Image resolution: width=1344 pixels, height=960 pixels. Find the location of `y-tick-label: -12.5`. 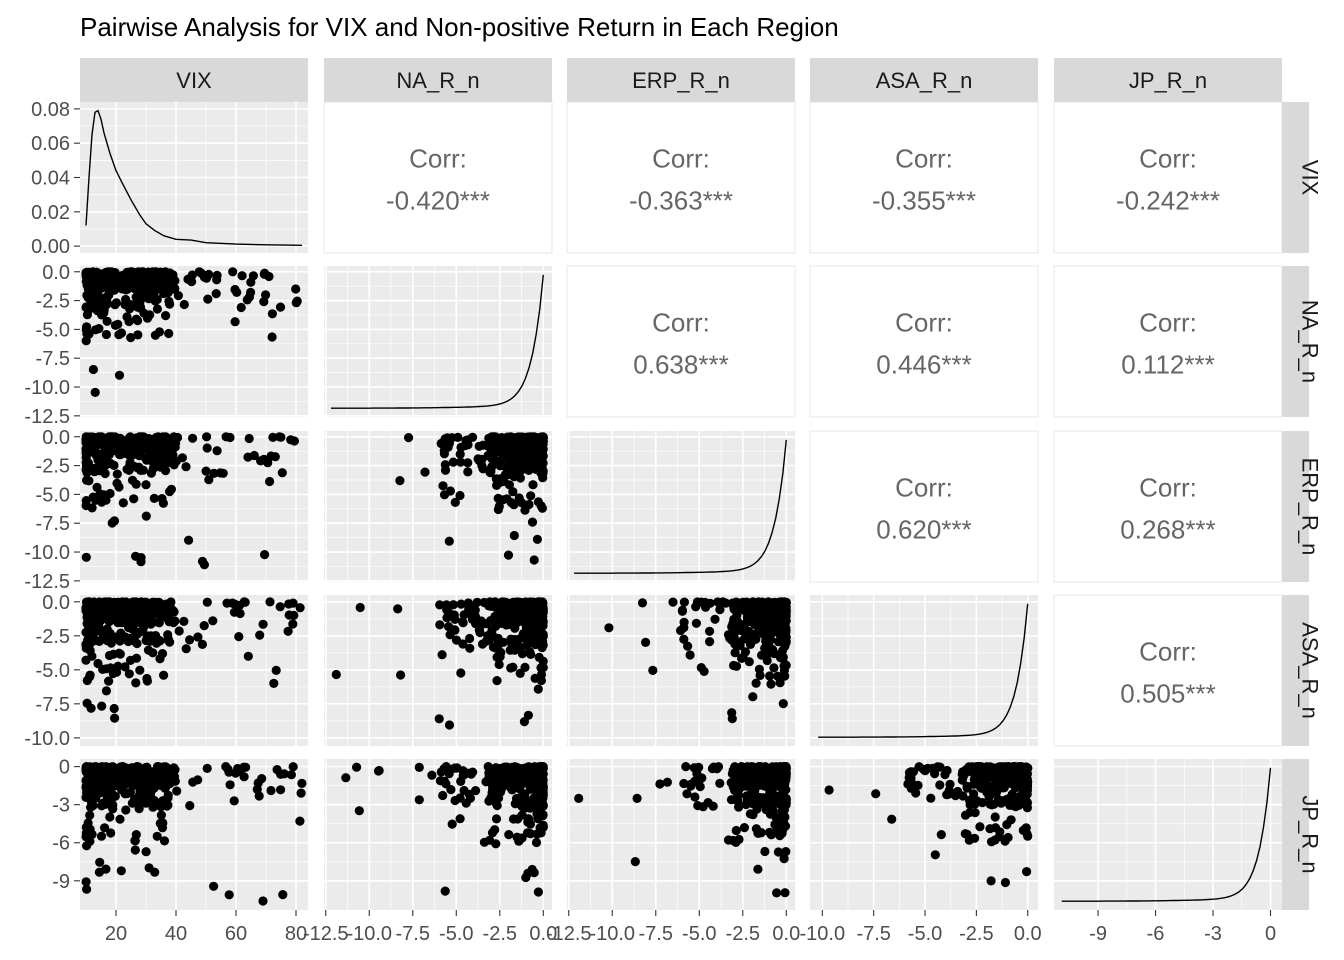

y-tick-label: -12.5 is located at coordinates (47, 582).